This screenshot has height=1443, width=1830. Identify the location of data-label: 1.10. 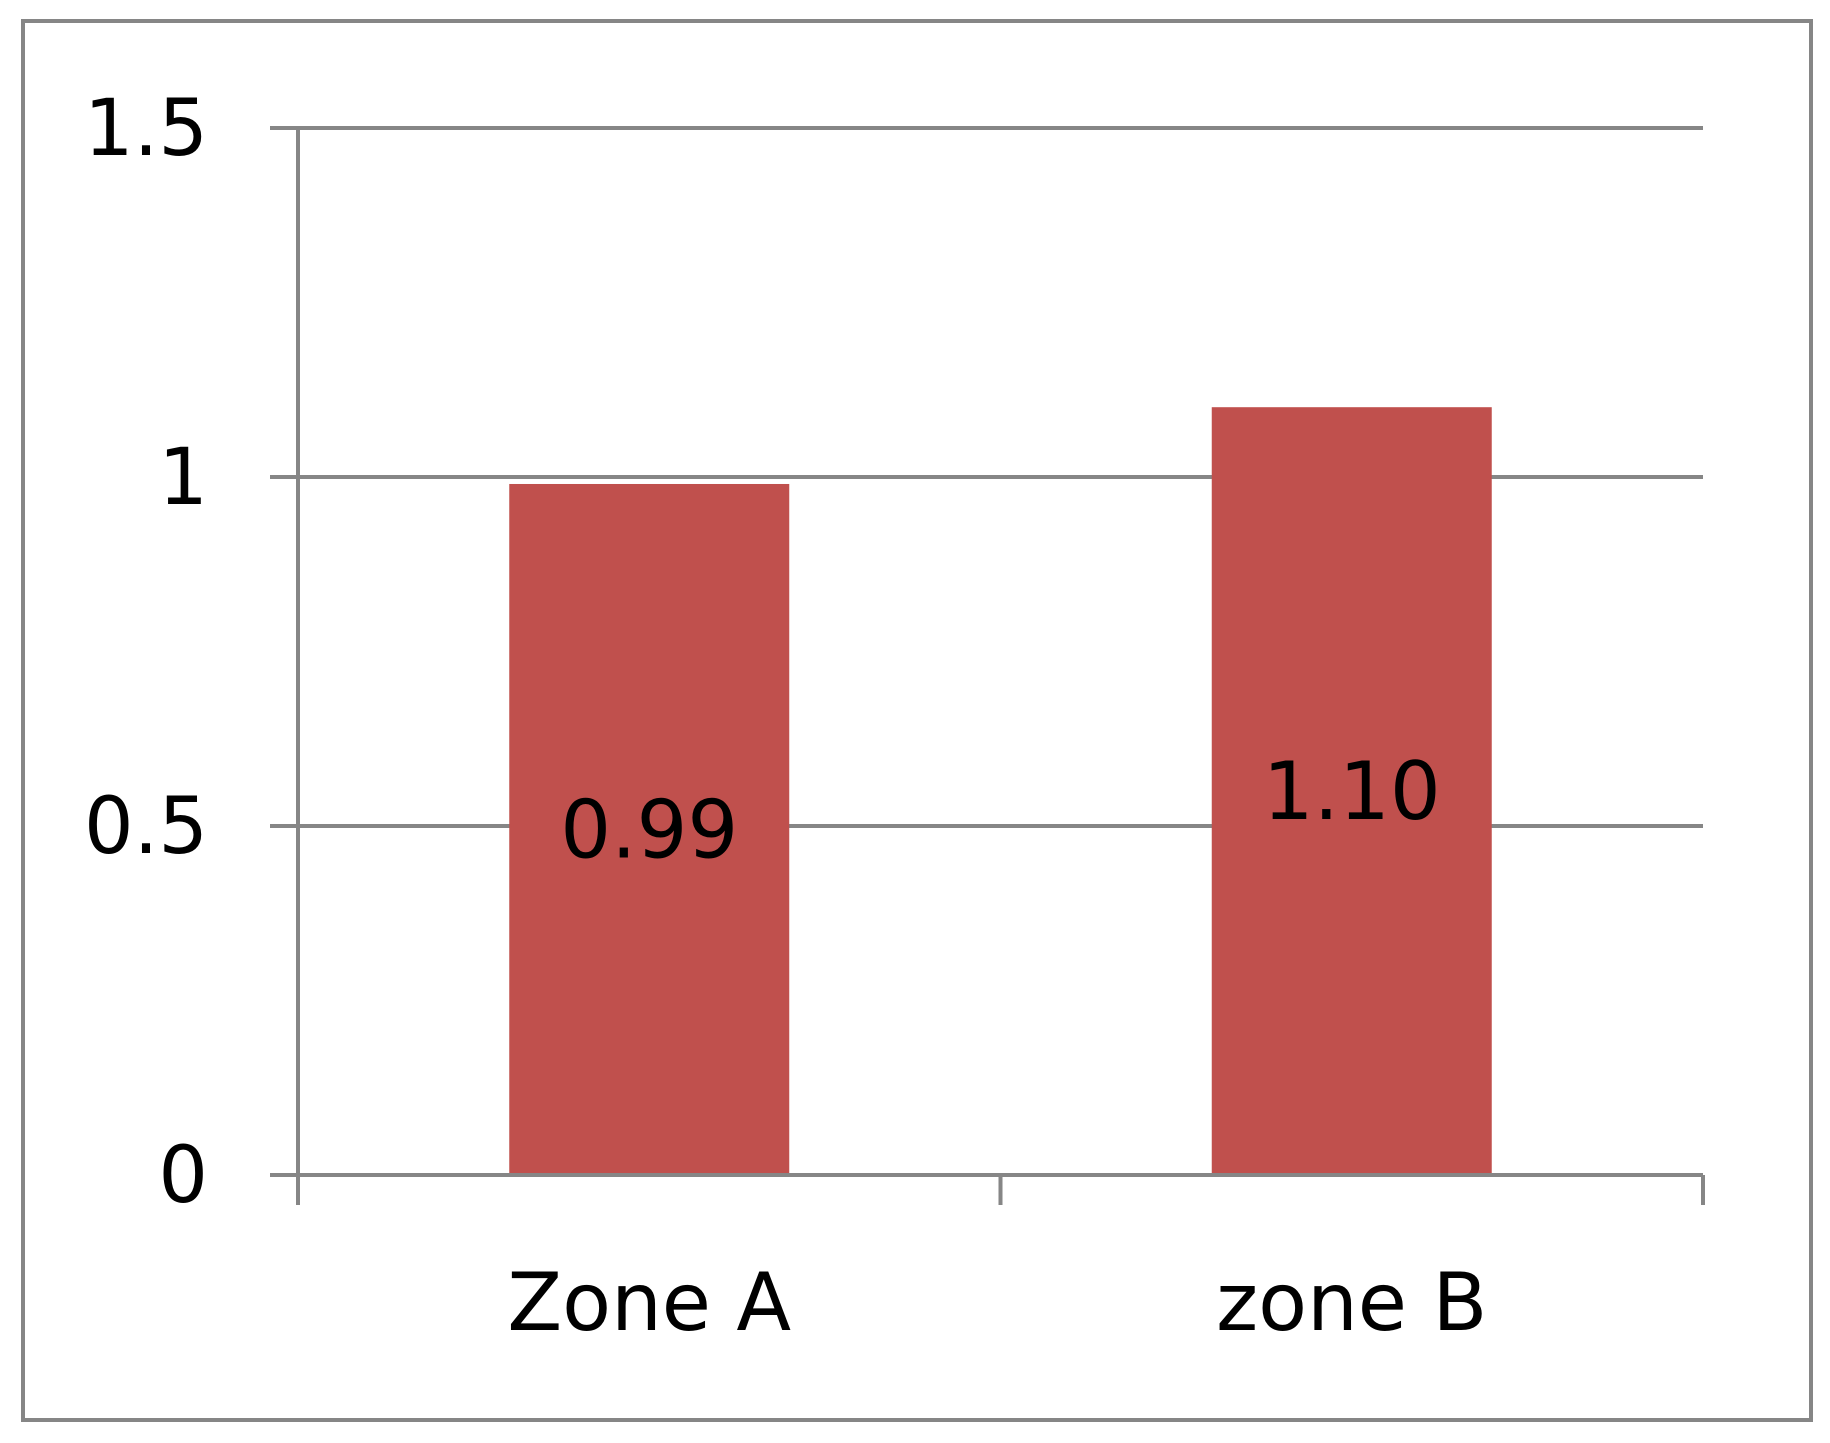
(1352, 791).